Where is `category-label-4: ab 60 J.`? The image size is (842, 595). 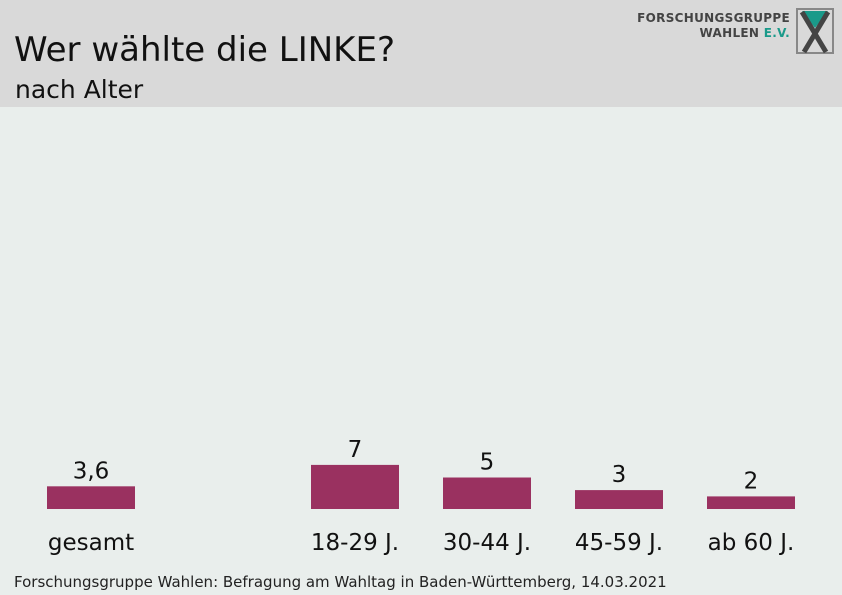 category-label-4: ab 60 J. is located at coordinates (751, 543).